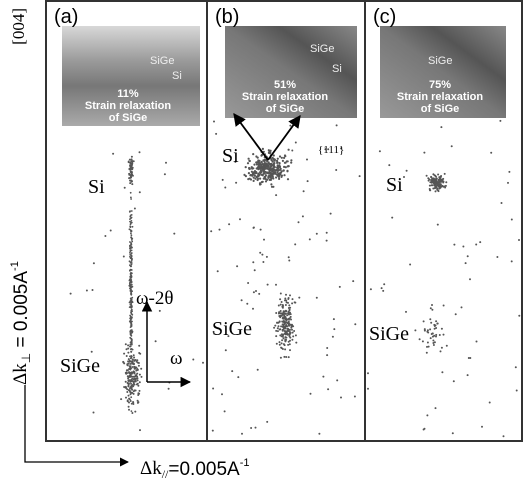  What do you see at coordinates (337, 69) in the screenshot?
I see `layer-label: Si` at bounding box center [337, 69].